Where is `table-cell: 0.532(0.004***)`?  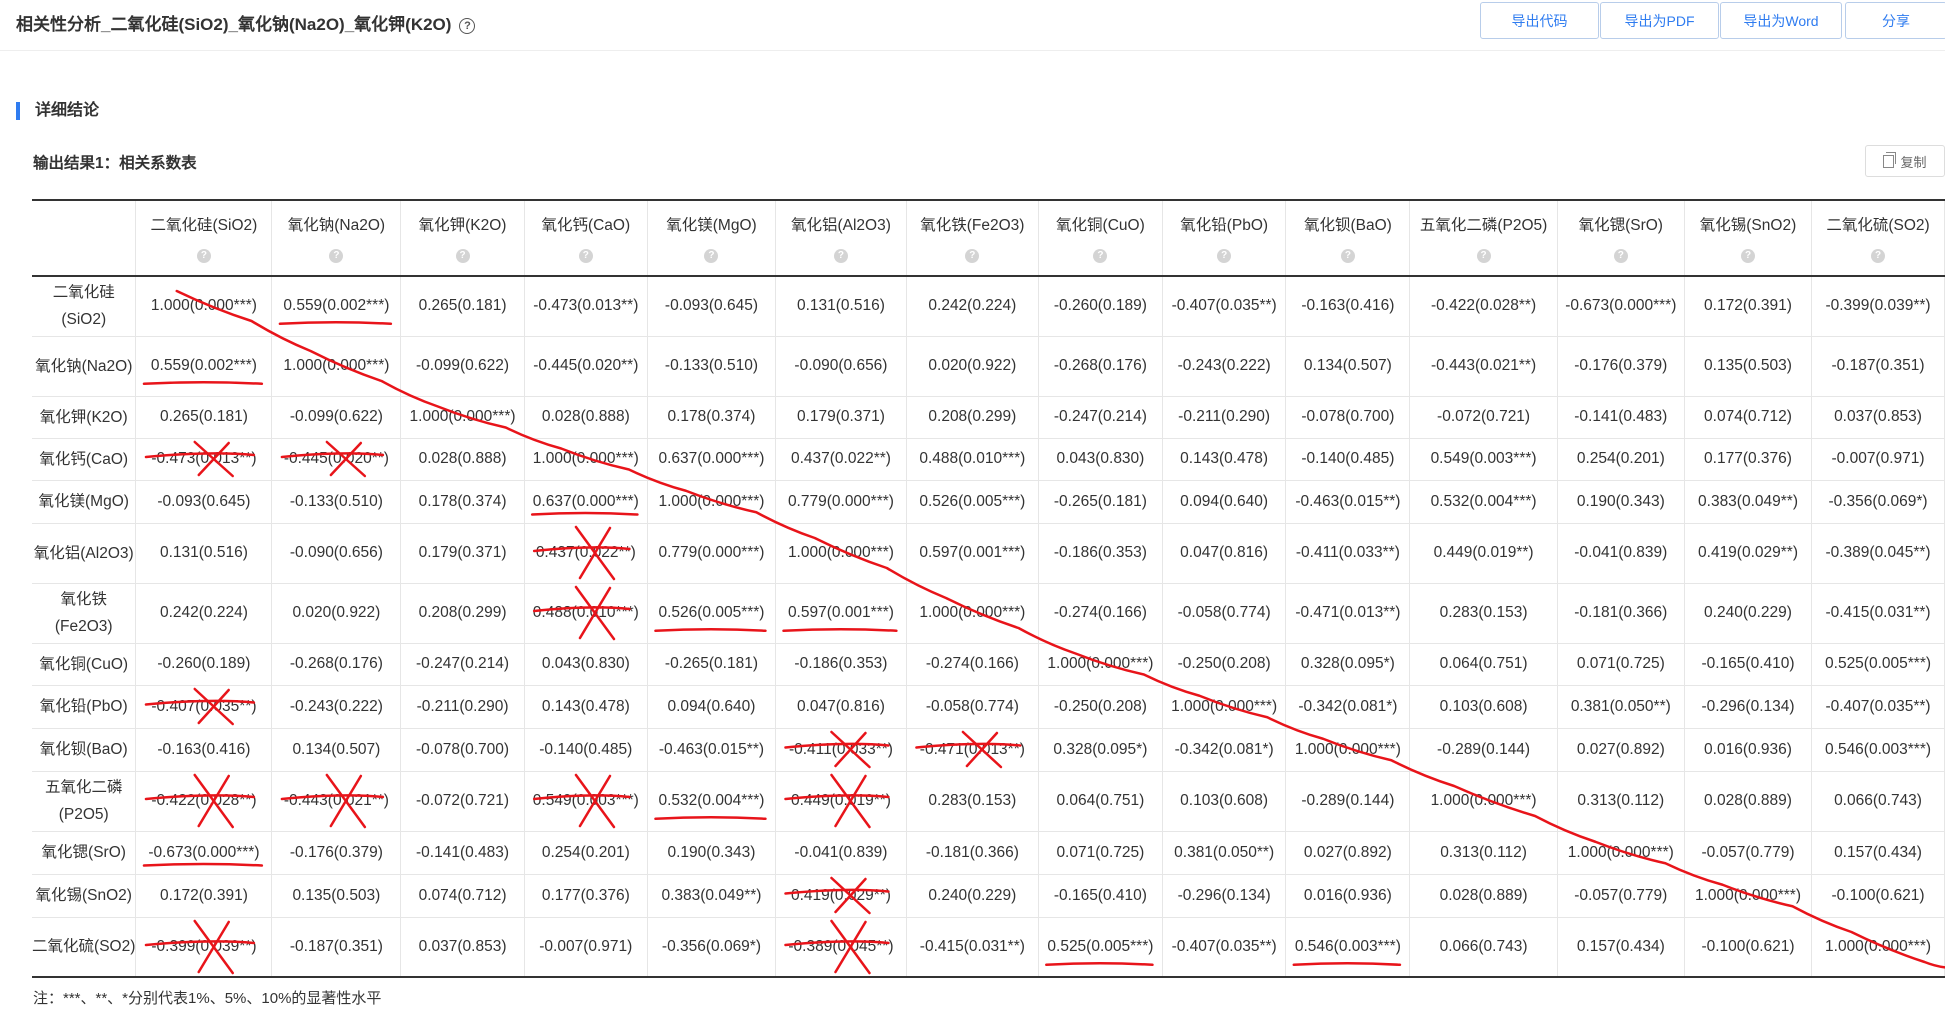
table-cell: 0.532(0.004***) is located at coordinates (711, 801).